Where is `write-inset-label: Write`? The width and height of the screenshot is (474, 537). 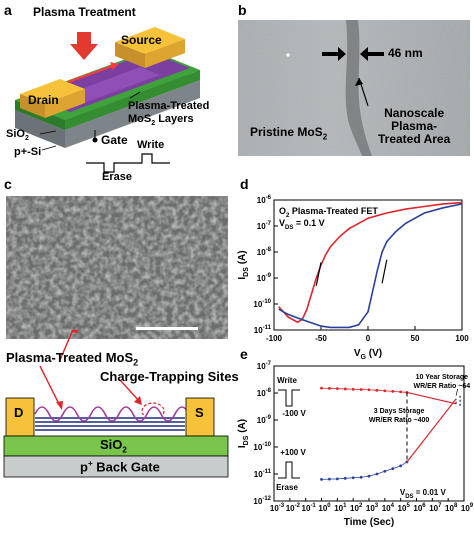 write-inset-label: Write is located at coordinates (287, 380).